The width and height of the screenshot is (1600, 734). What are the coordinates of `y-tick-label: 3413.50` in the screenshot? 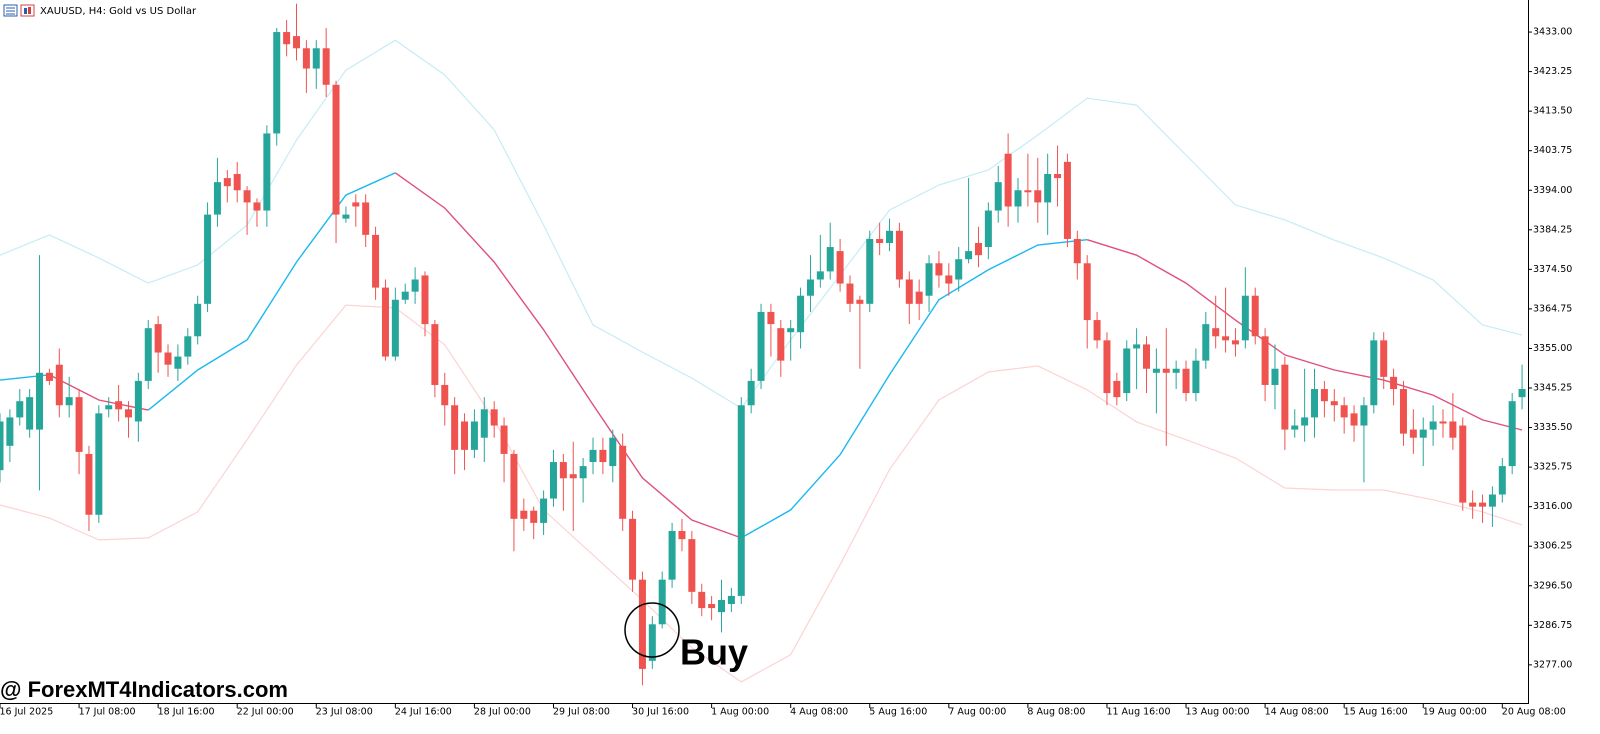 It's located at (1552, 111).